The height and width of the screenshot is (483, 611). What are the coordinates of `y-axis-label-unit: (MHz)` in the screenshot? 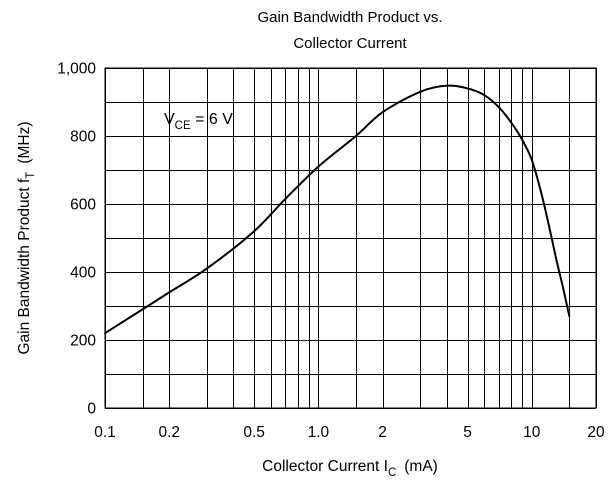 It's located at (24, 143).